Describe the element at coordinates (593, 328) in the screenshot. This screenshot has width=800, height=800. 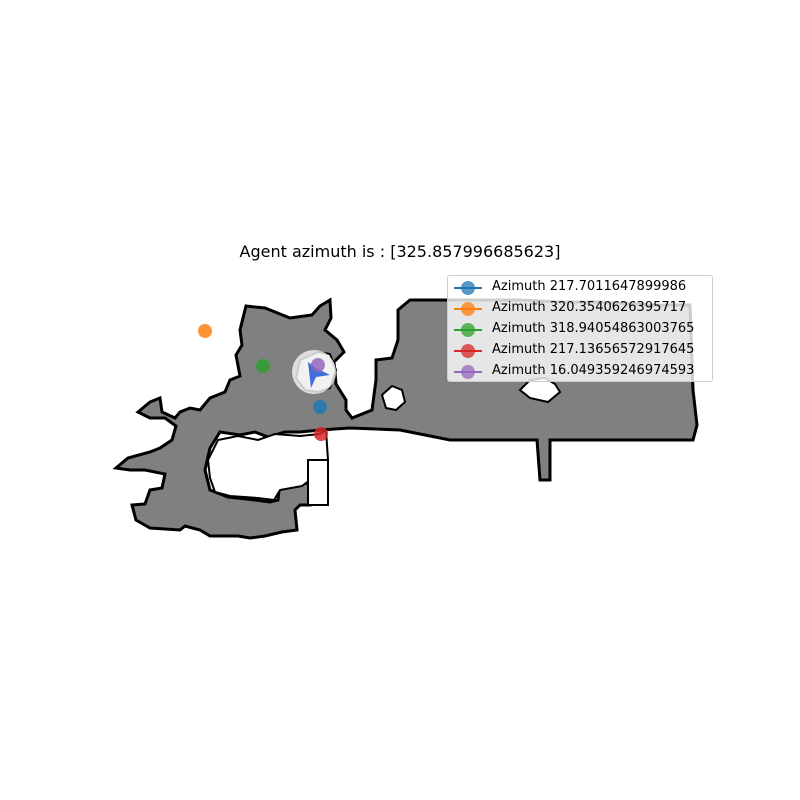
I see `legend-label: Azimuth 318.94054863003765` at that location.